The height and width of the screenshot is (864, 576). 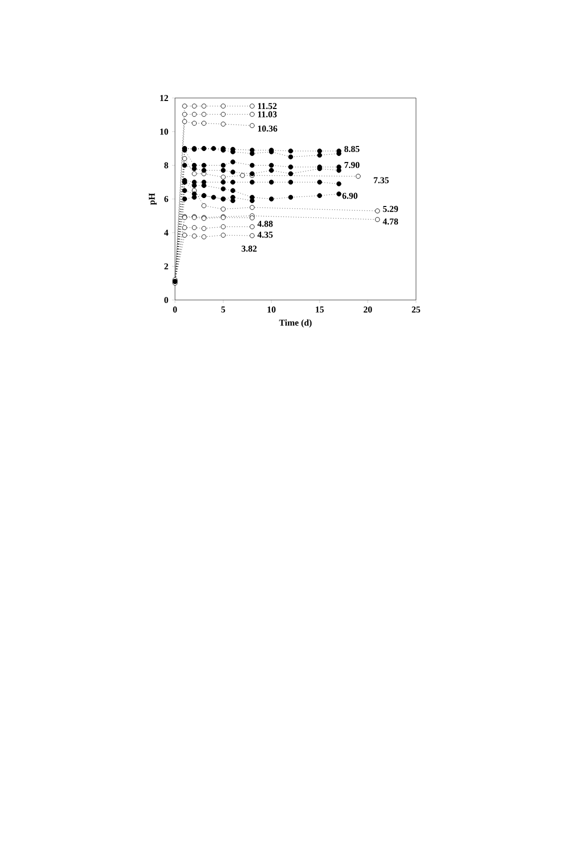 I want to click on y-tick-label: 8, so click(x=166, y=165).